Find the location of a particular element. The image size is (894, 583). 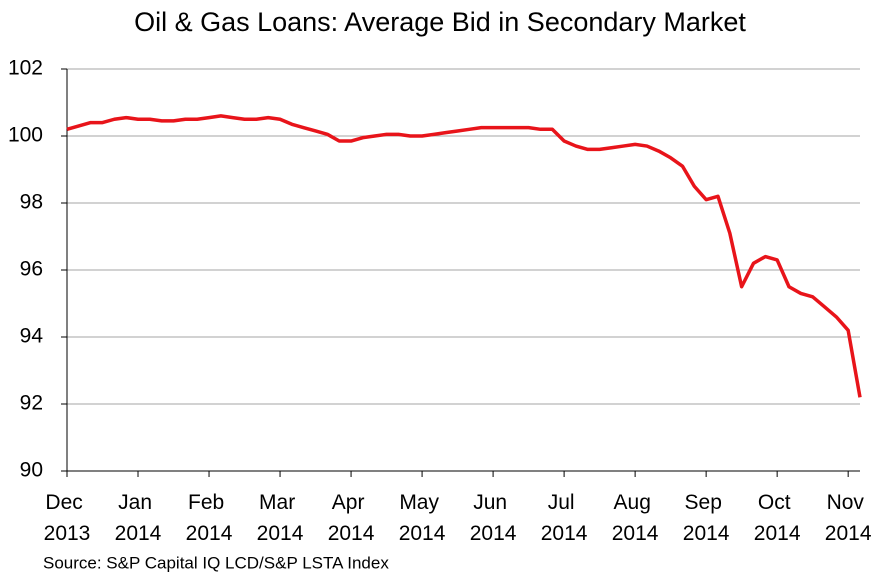

x-tick-label: Aug 2014 is located at coordinates (635, 518).